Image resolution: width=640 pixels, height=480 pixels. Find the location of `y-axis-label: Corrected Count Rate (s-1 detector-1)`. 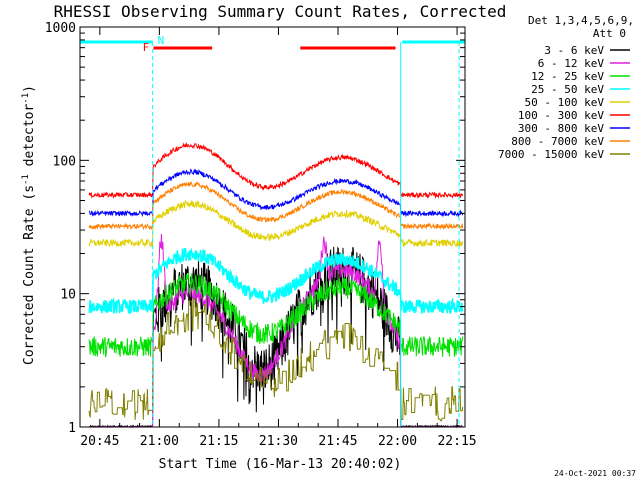

y-axis-label: Corrected Count Rate (s-1 detector-1) is located at coordinates (29, 225).